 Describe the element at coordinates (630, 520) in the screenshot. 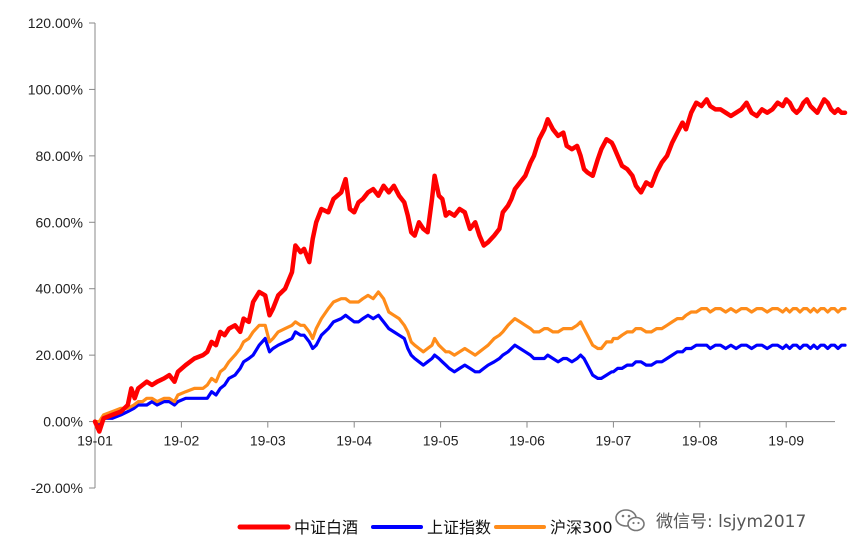

I see `wechat-icon` at that location.